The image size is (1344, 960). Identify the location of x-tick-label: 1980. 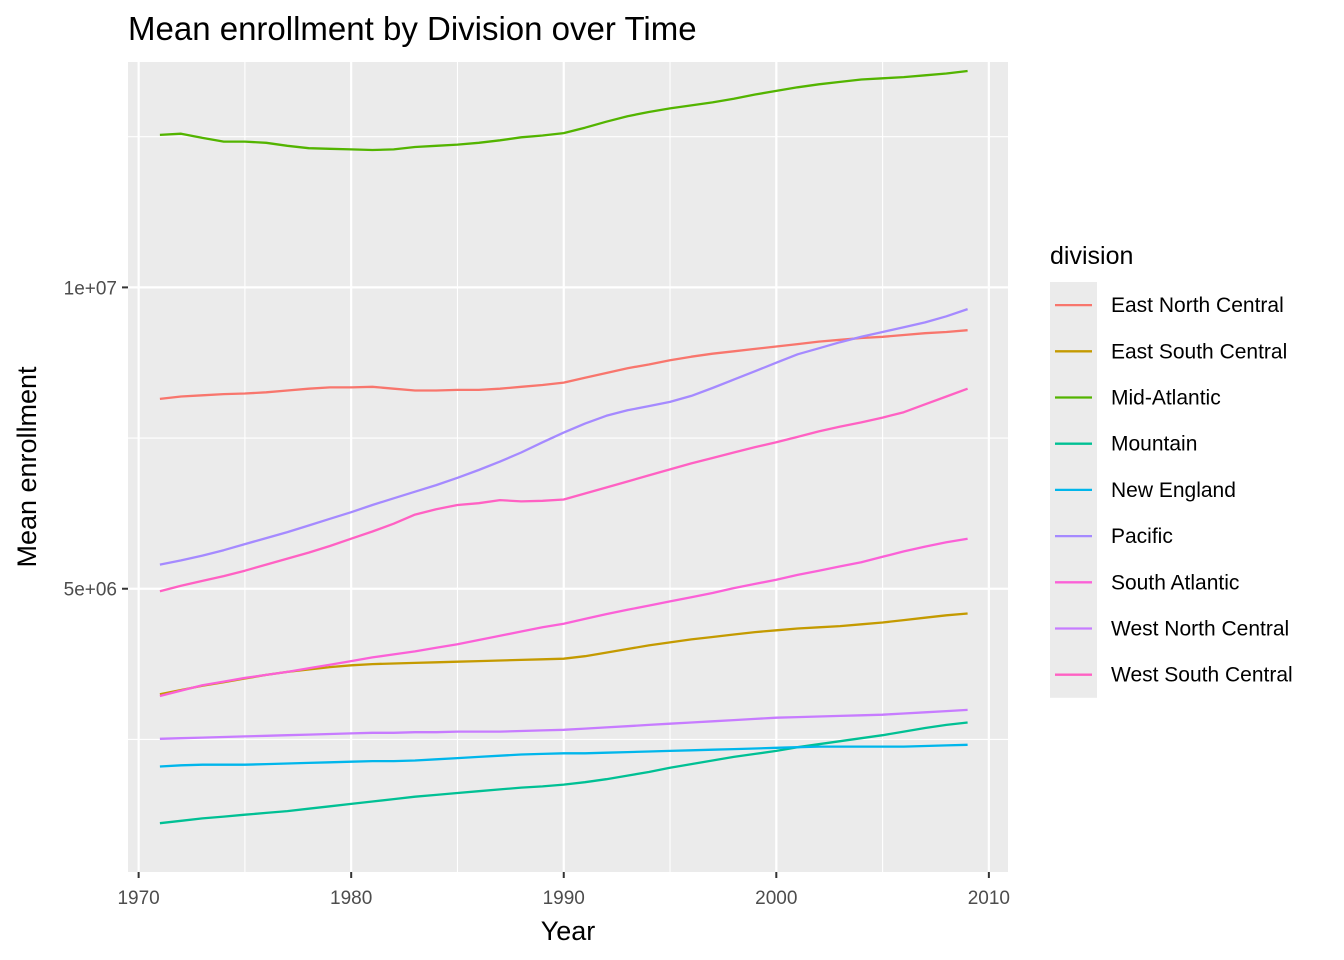
(351, 898).